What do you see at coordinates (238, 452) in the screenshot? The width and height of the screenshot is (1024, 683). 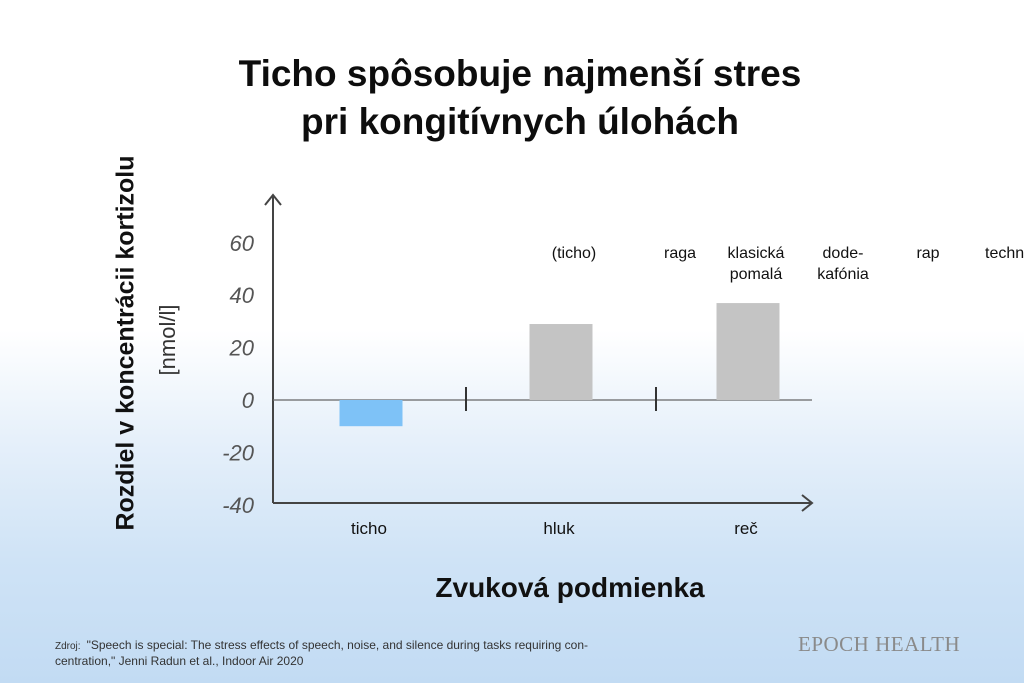 I see `y-tick-label: -20` at bounding box center [238, 452].